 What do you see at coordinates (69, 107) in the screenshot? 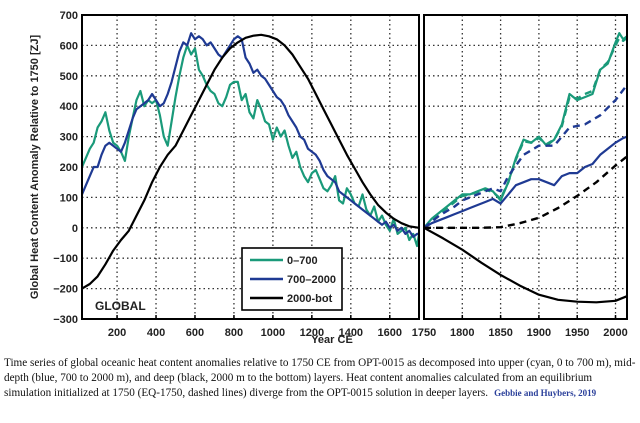
I see `y-tick-label: 400` at bounding box center [69, 107].